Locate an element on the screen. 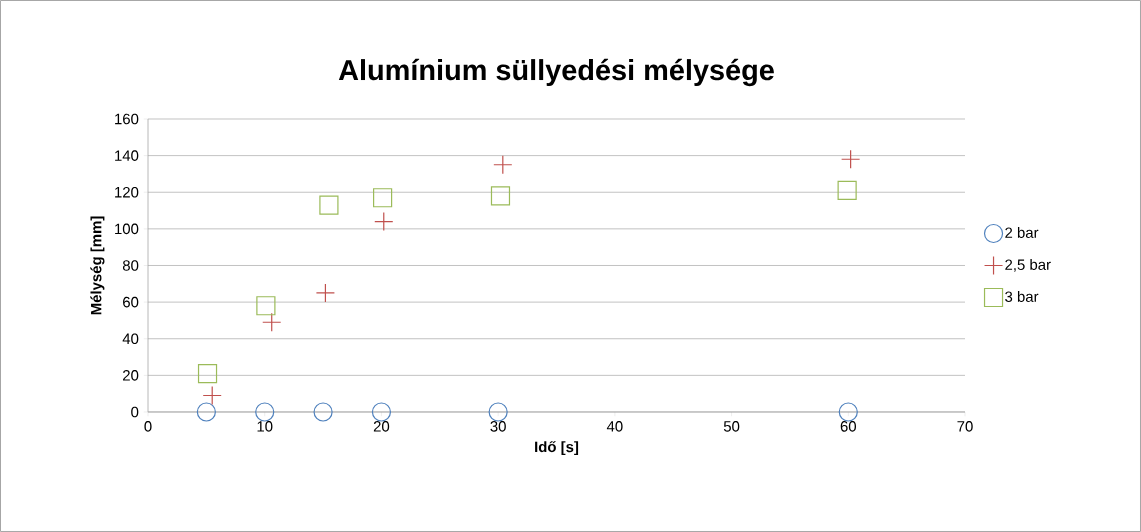 Image resolution: width=1141 pixels, height=532 pixels. y-tick-label: 60 is located at coordinates (131, 302).